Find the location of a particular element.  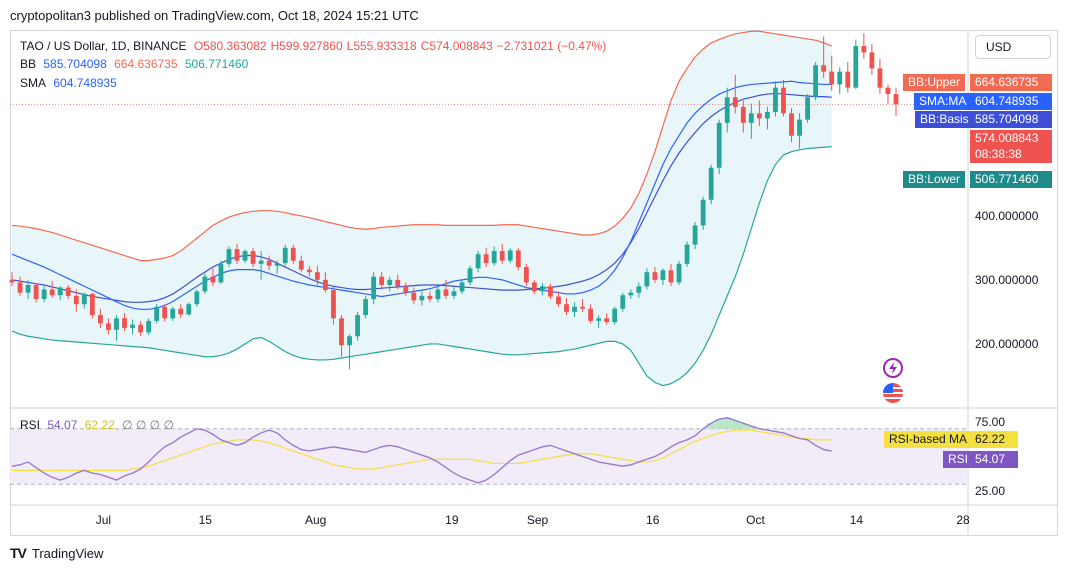

currency-button: USD is located at coordinates (1013, 47).